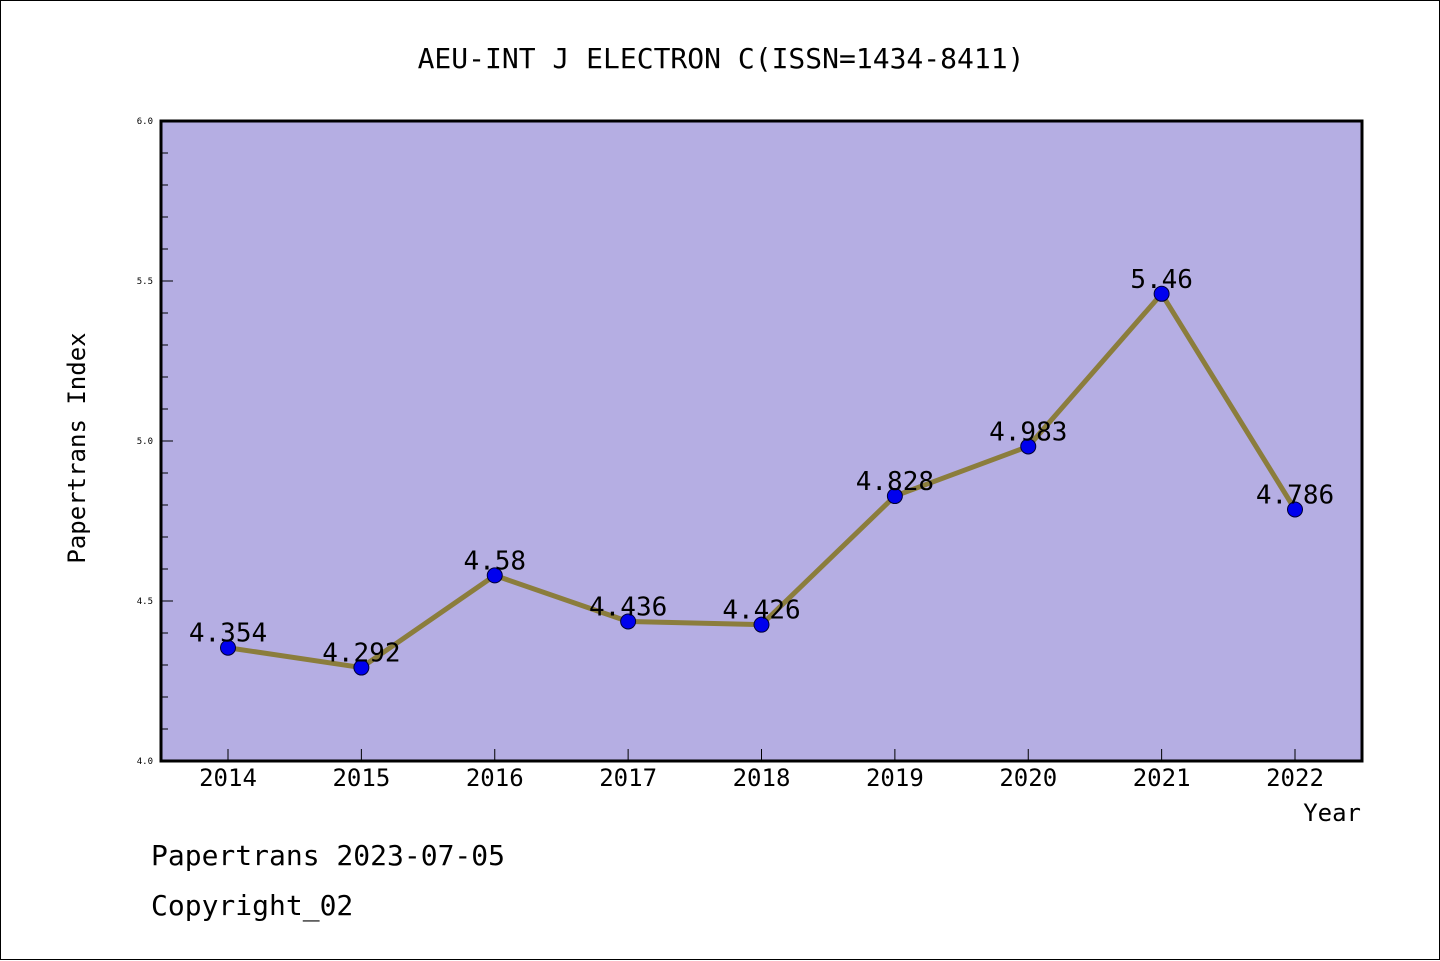 The image size is (1440, 961). I want to click on data-label: 4.983, so click(1028, 432).